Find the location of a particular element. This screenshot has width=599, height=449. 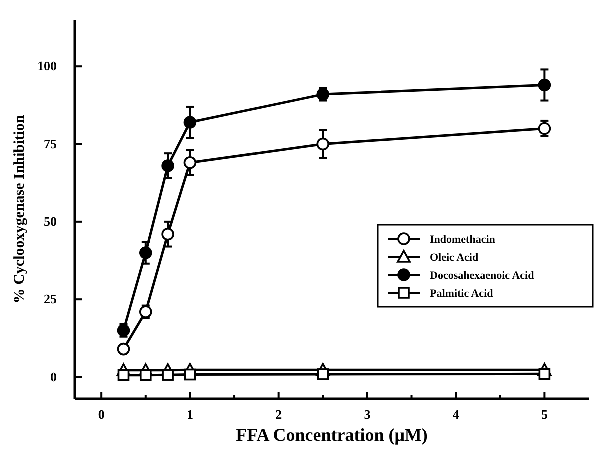

x-tick-label: 4 is located at coordinates (456, 414).